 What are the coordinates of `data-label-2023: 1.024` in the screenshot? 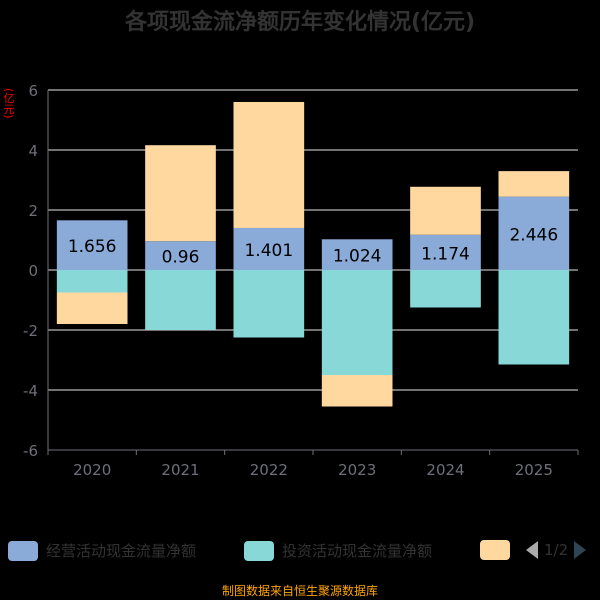 It's located at (357, 257).